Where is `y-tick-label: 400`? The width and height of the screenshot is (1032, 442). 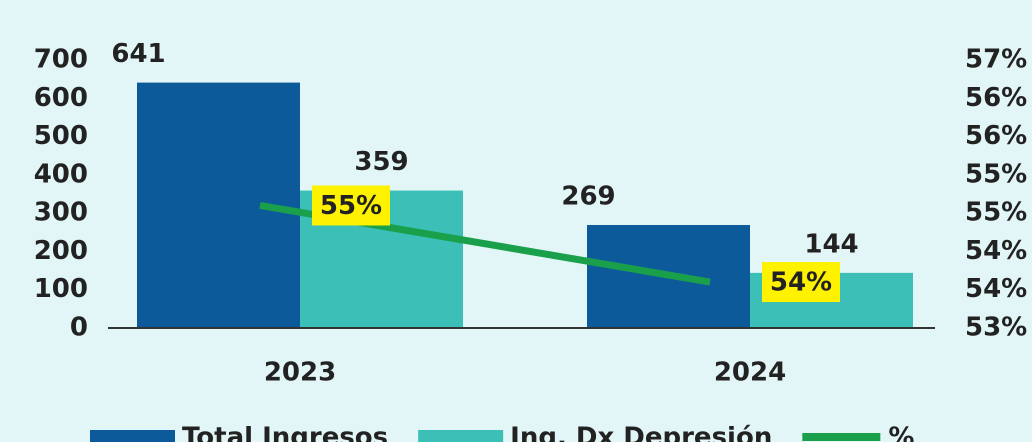
y-tick-label: 400 is located at coordinates (61, 174).